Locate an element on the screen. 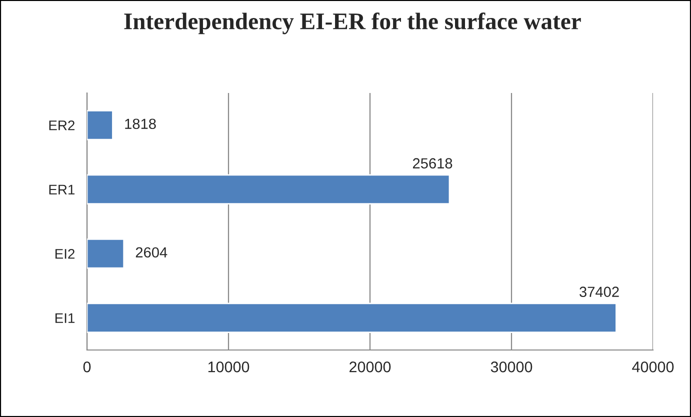  data-label: 1818 is located at coordinates (140, 124).